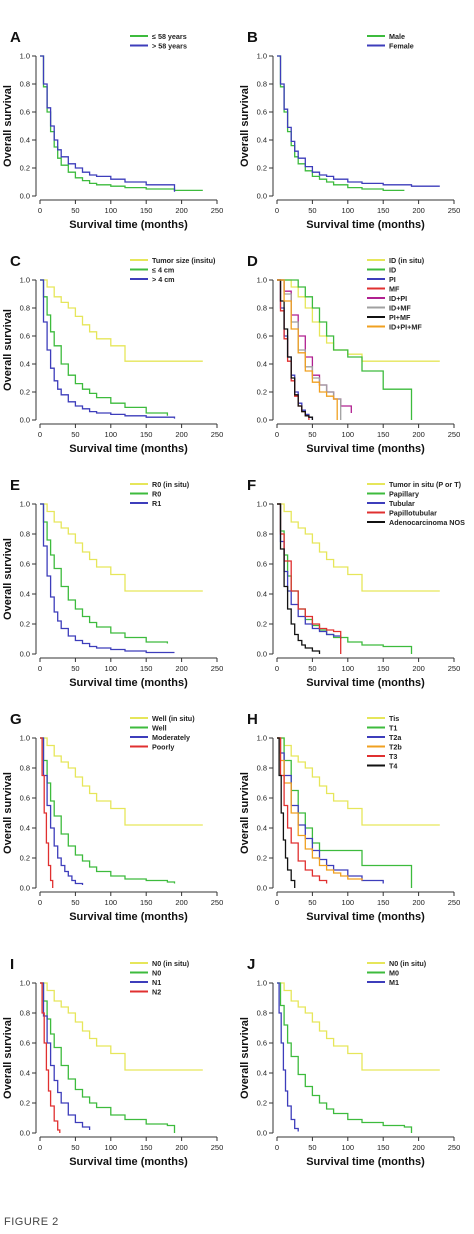  I want to click on legend-label: PI+MF, so click(400, 317).